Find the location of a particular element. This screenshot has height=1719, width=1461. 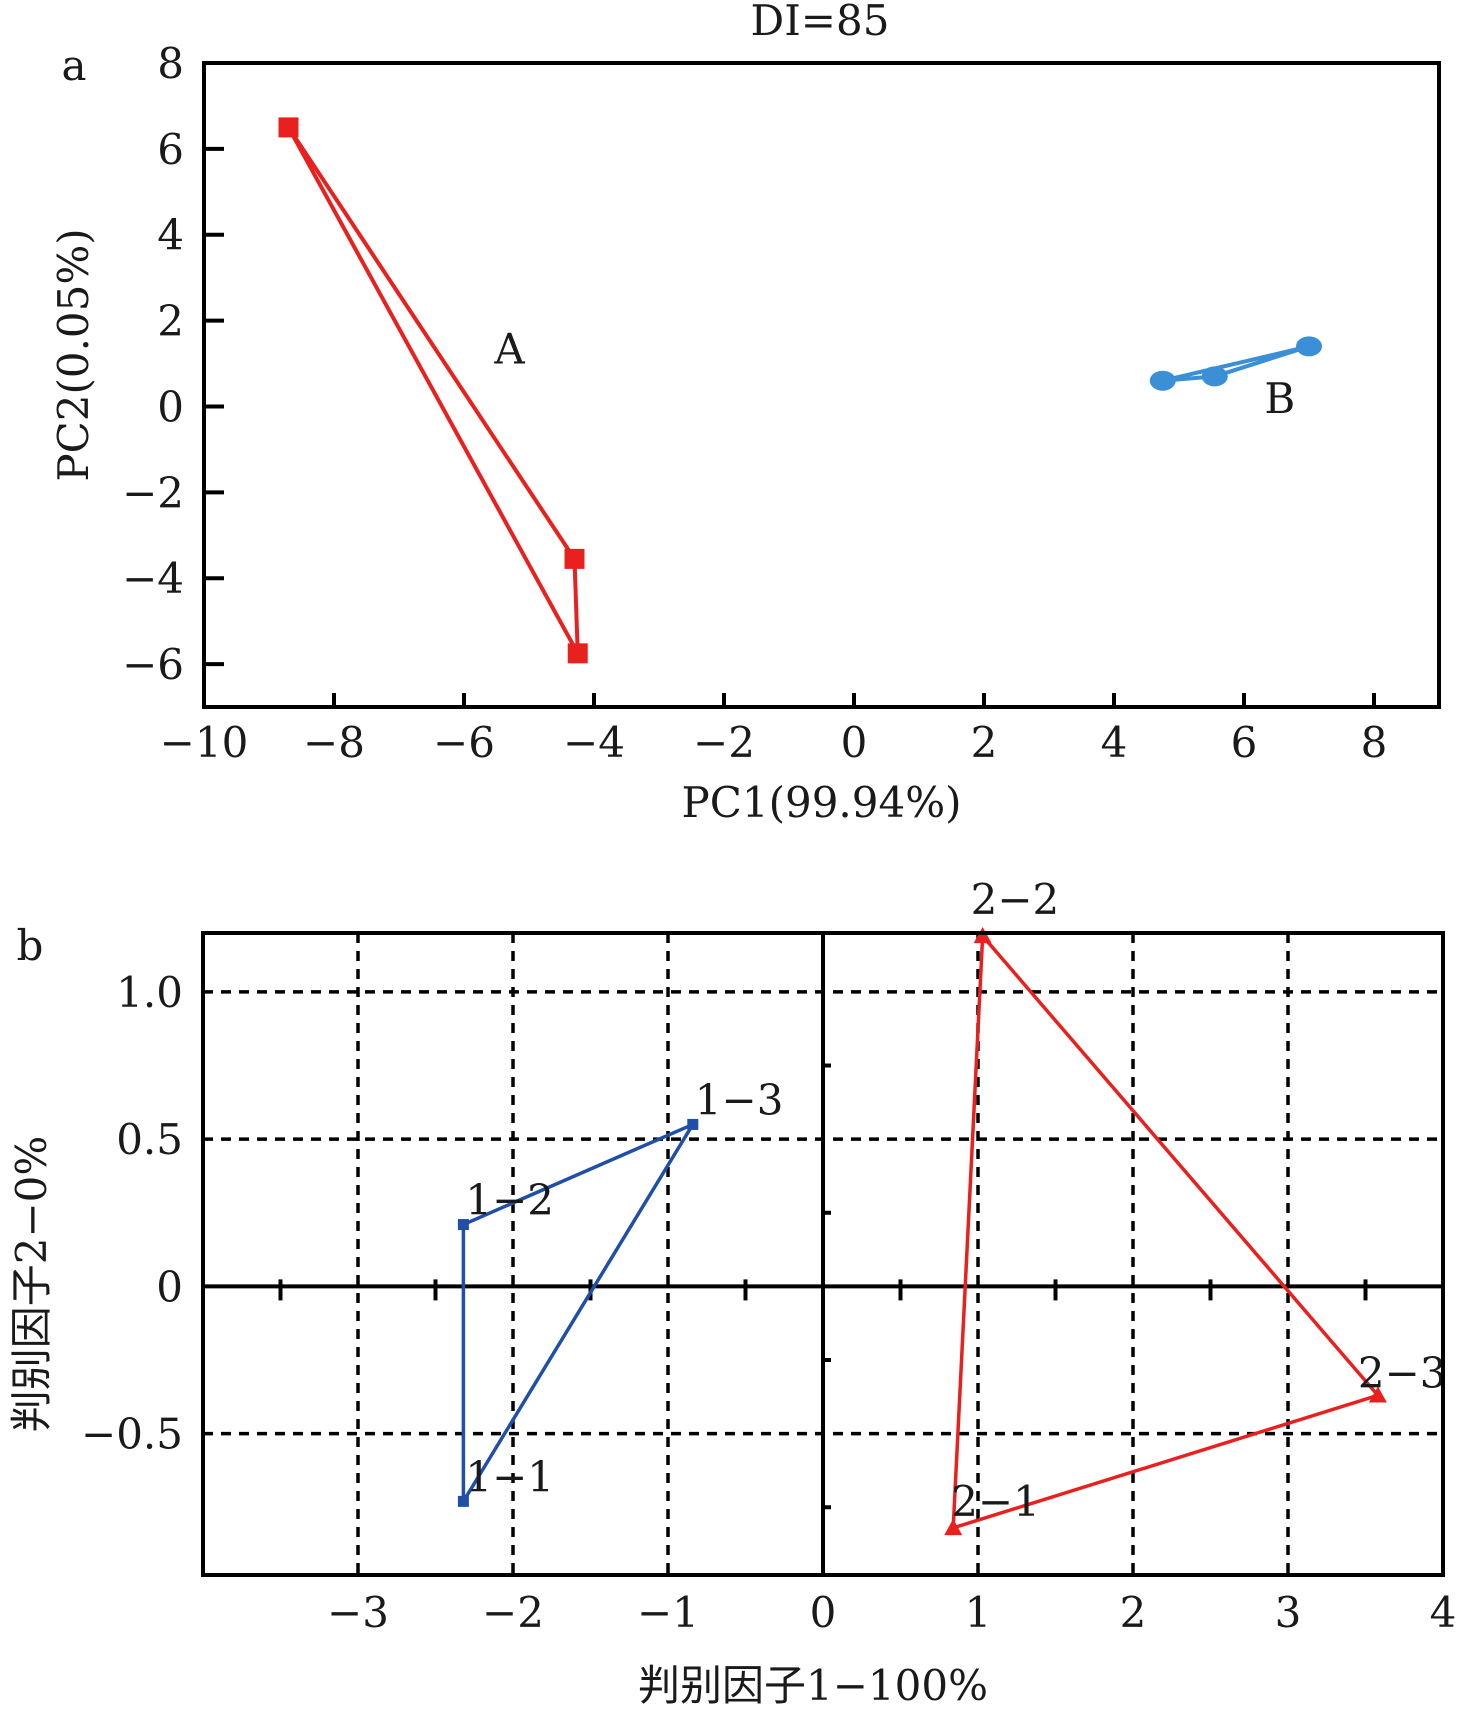

y-tick-label: 0.5 is located at coordinates (149, 1139).